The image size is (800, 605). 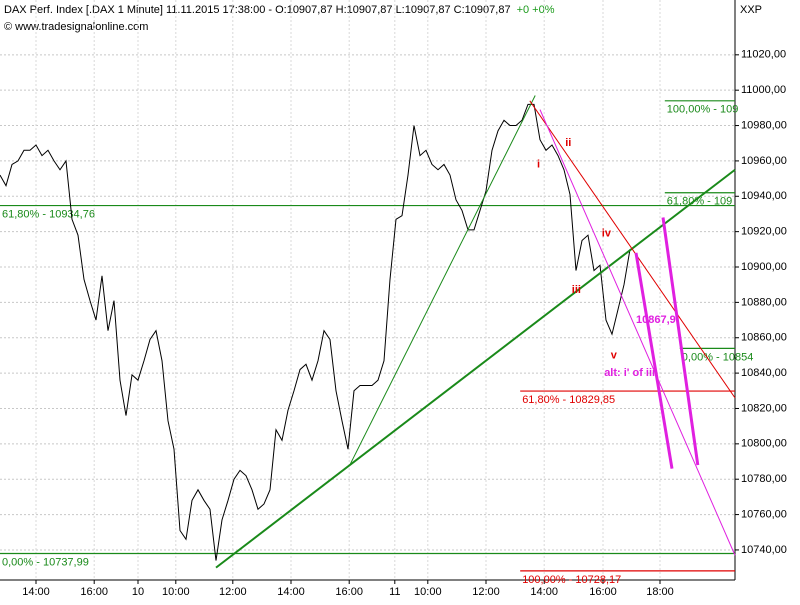 I want to click on wave-label: iv, so click(x=607, y=233).